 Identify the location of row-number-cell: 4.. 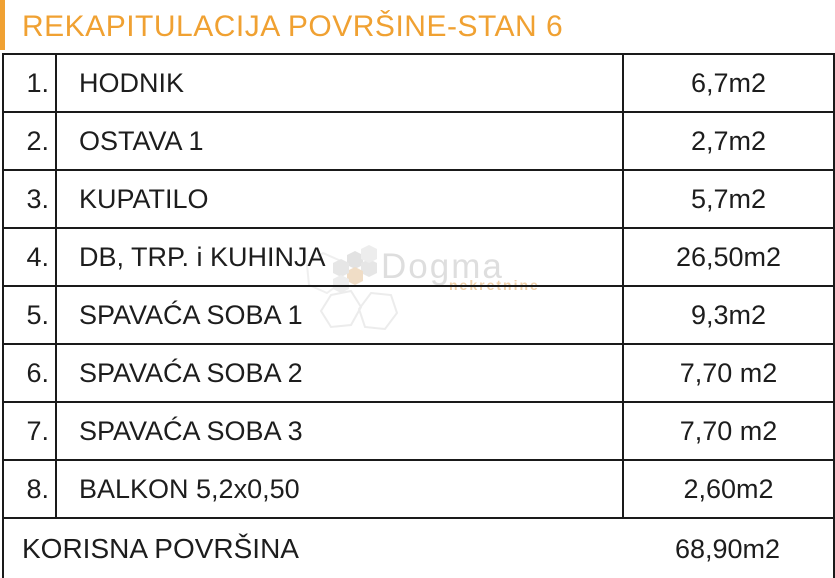
(29, 257).